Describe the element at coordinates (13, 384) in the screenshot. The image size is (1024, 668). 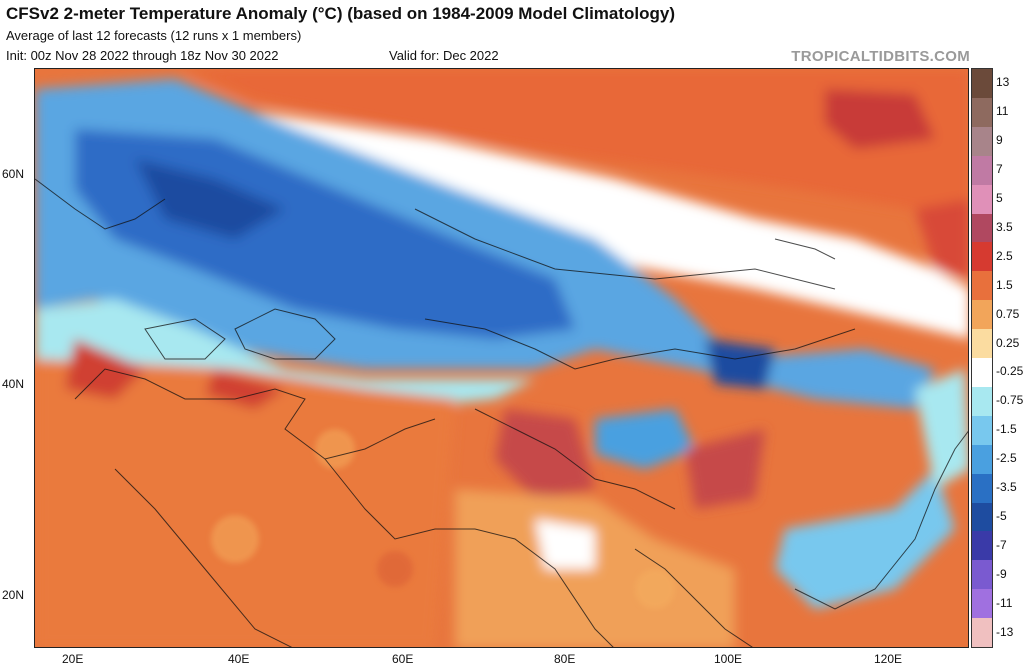
I see `lat-label-40n: 40N` at that location.